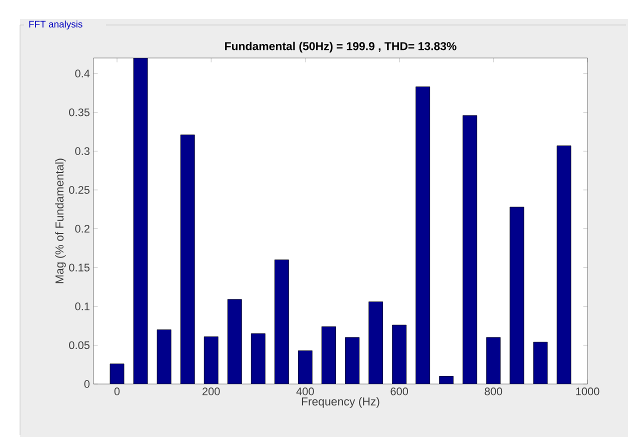 The height and width of the screenshot is (437, 628). I want to click on chart-title: Fundamental (50Hz) = 199.9 , THD= 13.83%, so click(340, 47).